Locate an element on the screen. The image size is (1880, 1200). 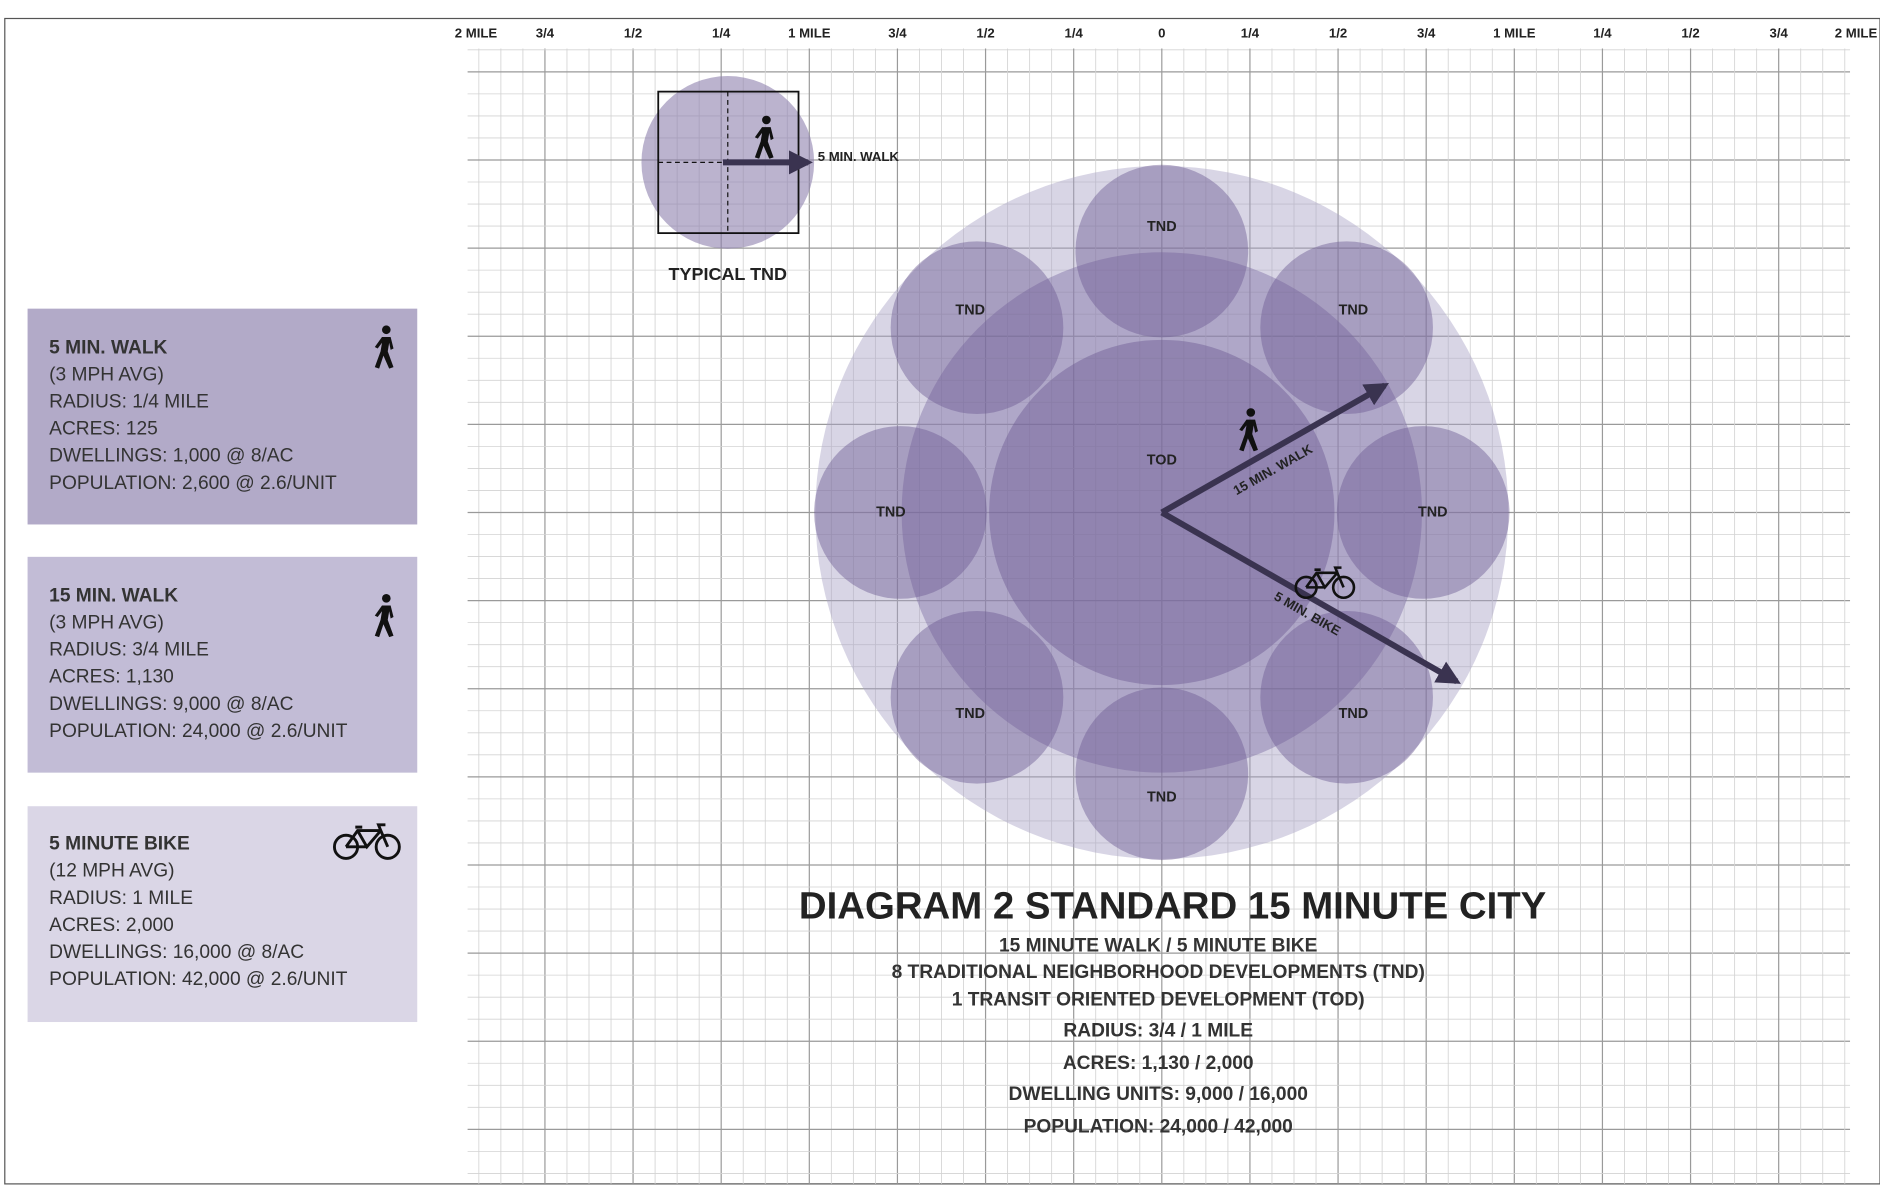
tod-label: TOD is located at coordinates (1162, 461).